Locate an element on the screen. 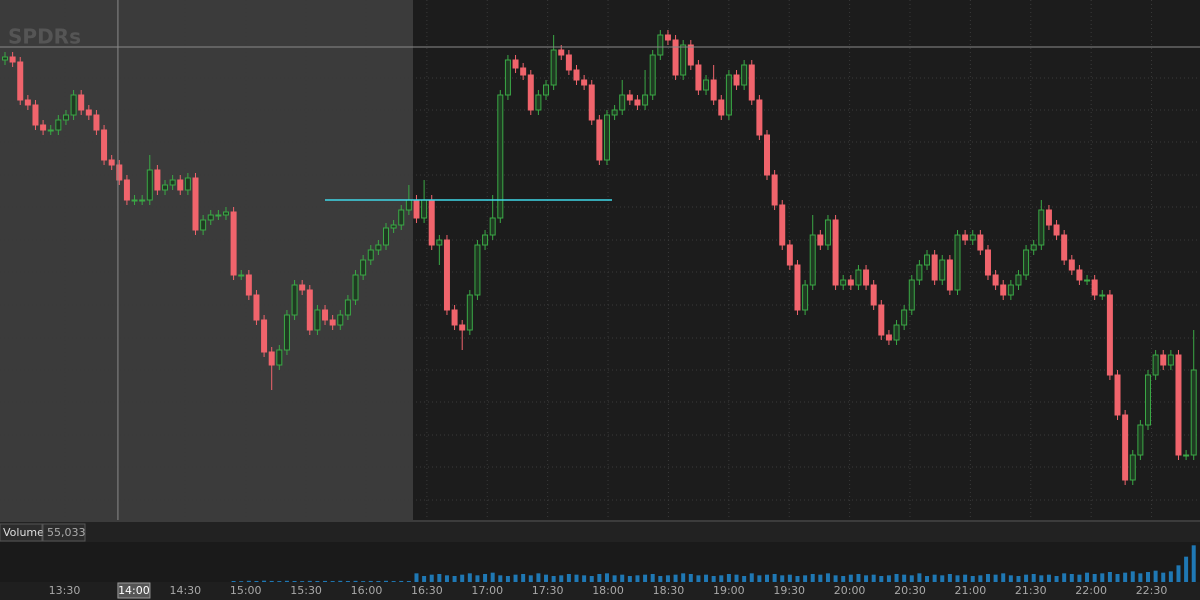 This screenshot has width=1200, height=600. volume-name-box is located at coordinates (21, 532).